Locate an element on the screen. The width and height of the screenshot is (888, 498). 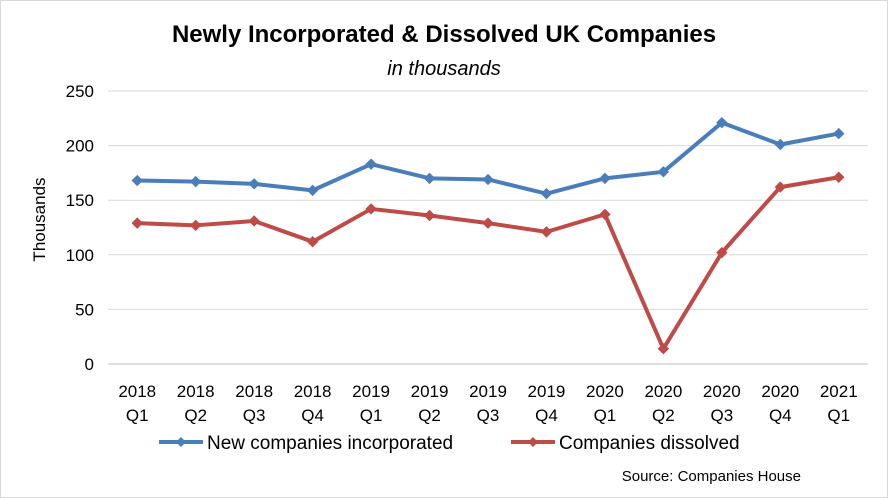
x-tick-label-quarter-11: Q4 is located at coordinates (780, 415).